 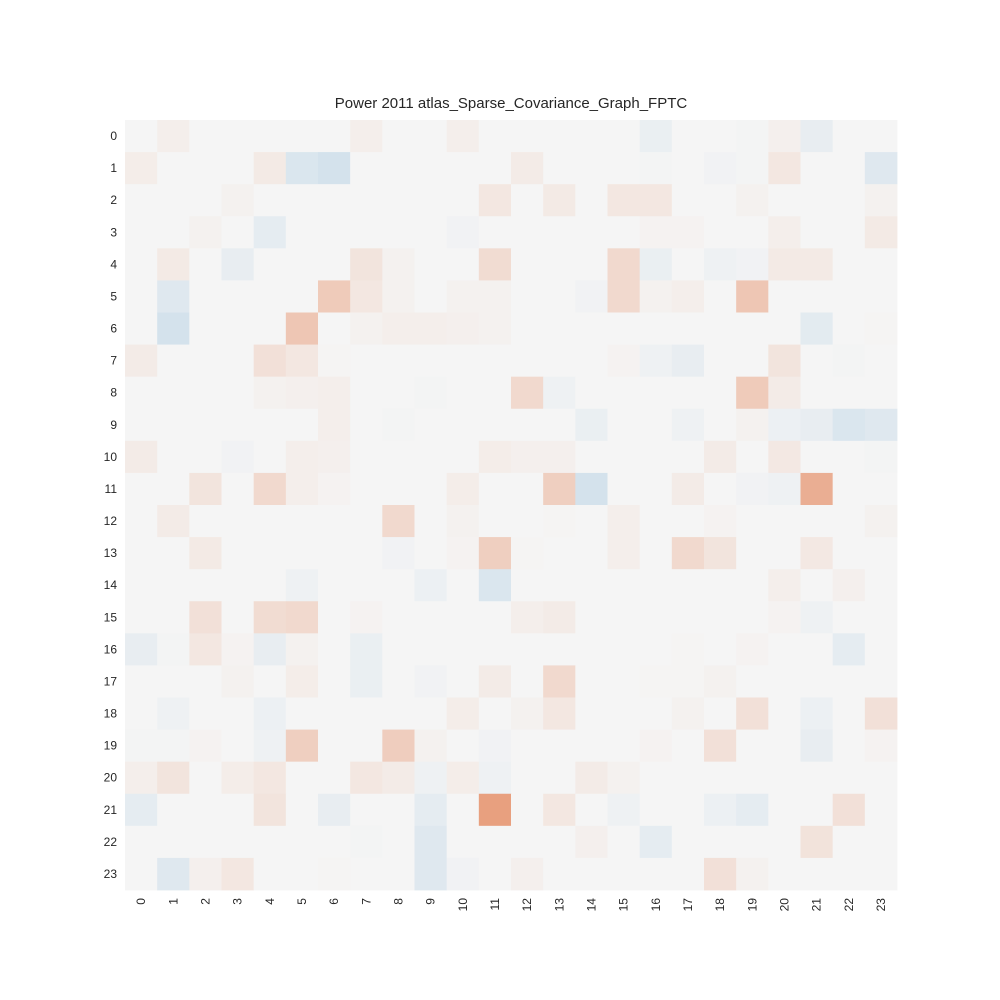 I want to click on x-tick-labels: 0 1 2 3 4 5 6 7 8 9 10 11 12 13 14 15 16 17 18 19 20 21 22 23, so click(x=511, y=905).